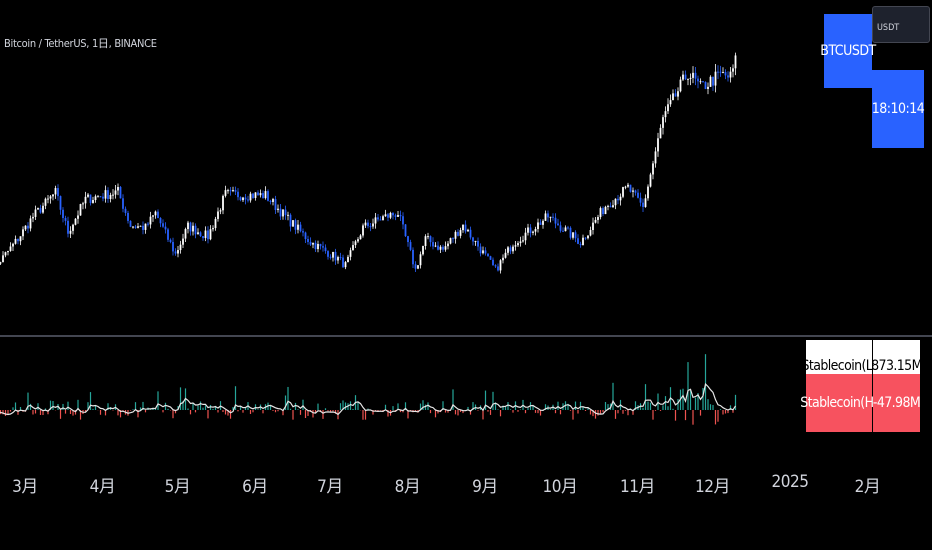 This screenshot has width=932, height=550. Describe the element at coordinates (848, 51) in the screenshot. I see `symbol-badge: BTCUSDT` at that location.